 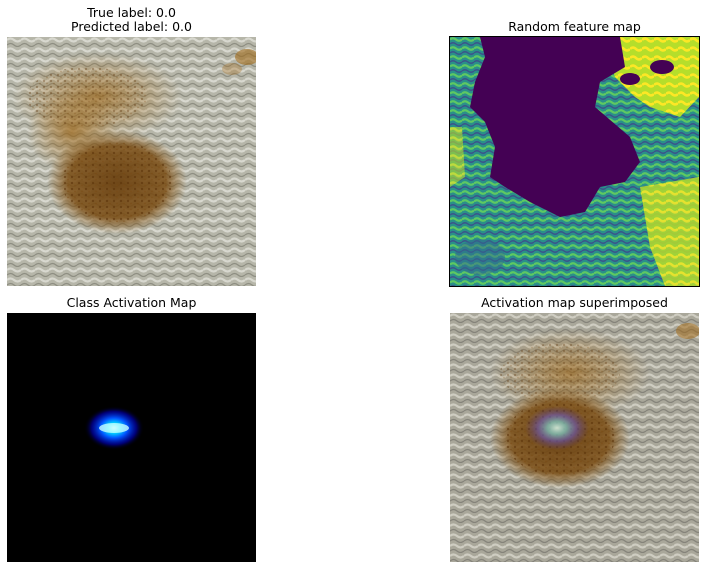 I want to click on cam-title: Class Activation Map, so click(x=131, y=302).